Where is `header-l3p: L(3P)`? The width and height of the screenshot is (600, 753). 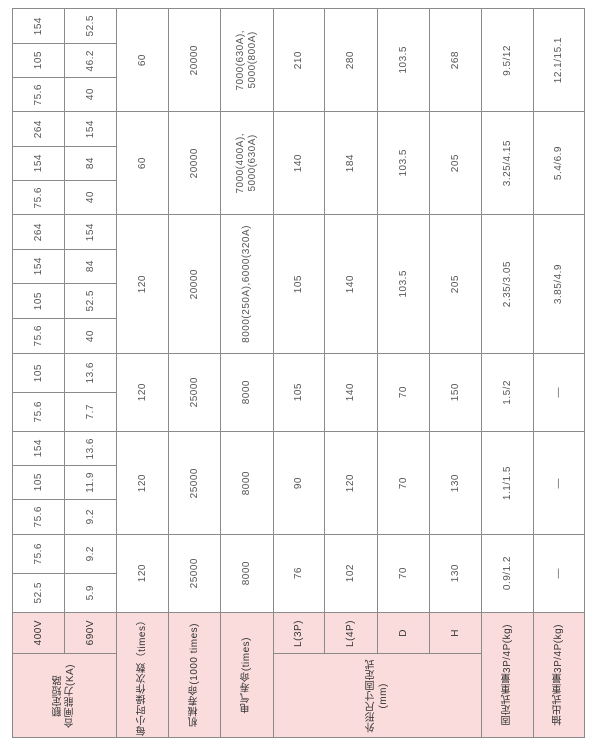
header-l3p: L(3P) is located at coordinates (299, 633).